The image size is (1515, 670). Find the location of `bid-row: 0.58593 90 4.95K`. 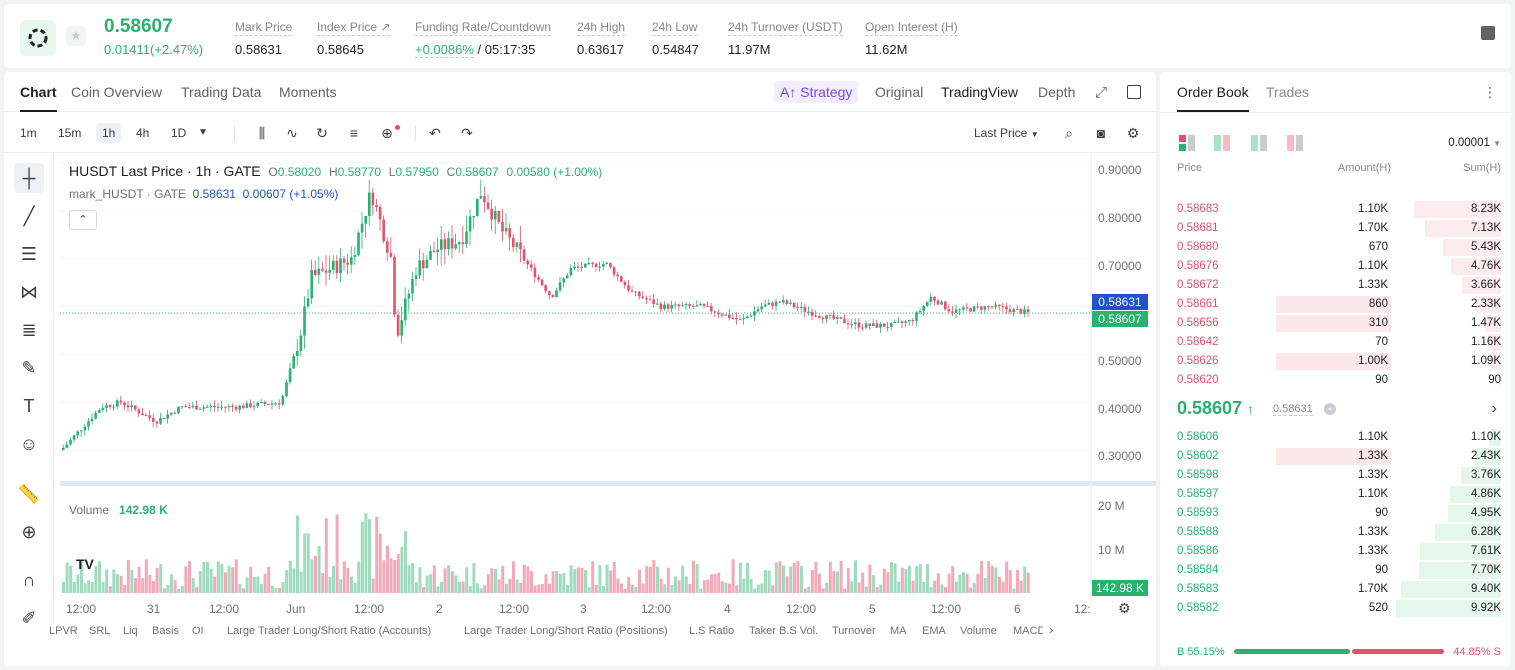

bid-row: 0.58593 90 4.95K is located at coordinates (1335, 513).